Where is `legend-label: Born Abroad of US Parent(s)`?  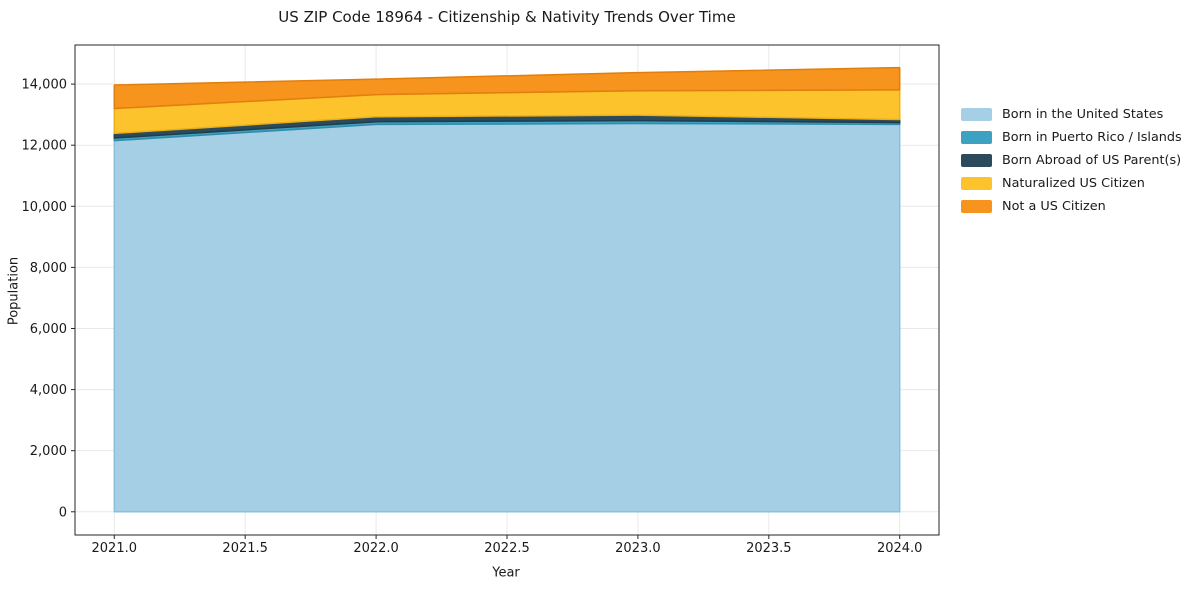 legend-label: Born Abroad of US Parent(s) is located at coordinates (1092, 160).